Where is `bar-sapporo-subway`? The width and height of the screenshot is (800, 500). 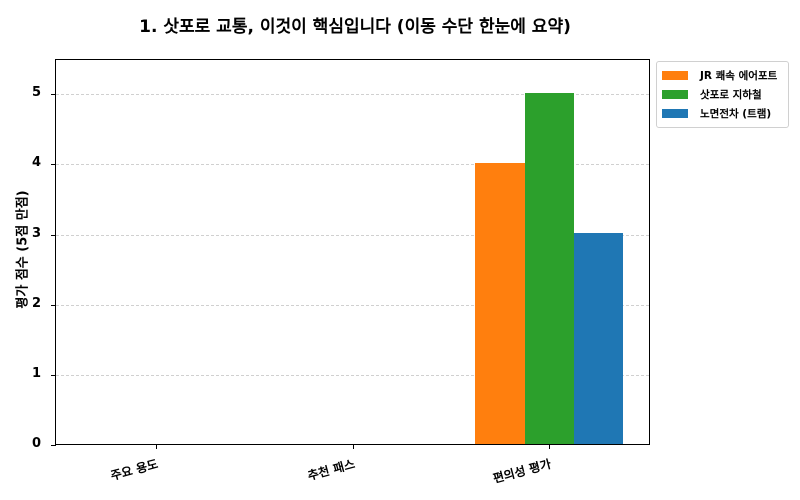 bar-sapporo-subway is located at coordinates (549, 268).